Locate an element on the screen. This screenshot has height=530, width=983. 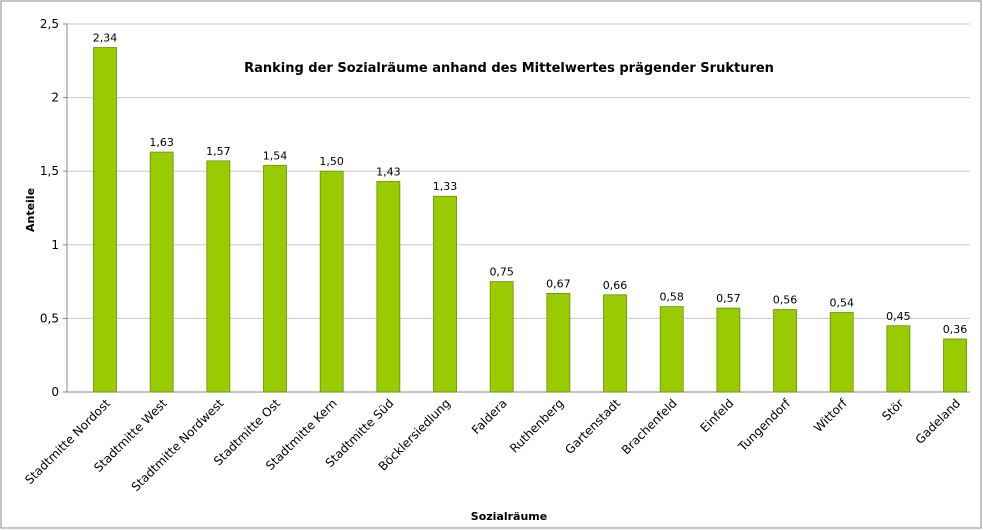
x-tick-label: Stadtmitte Nordwest is located at coordinates (178, 445).